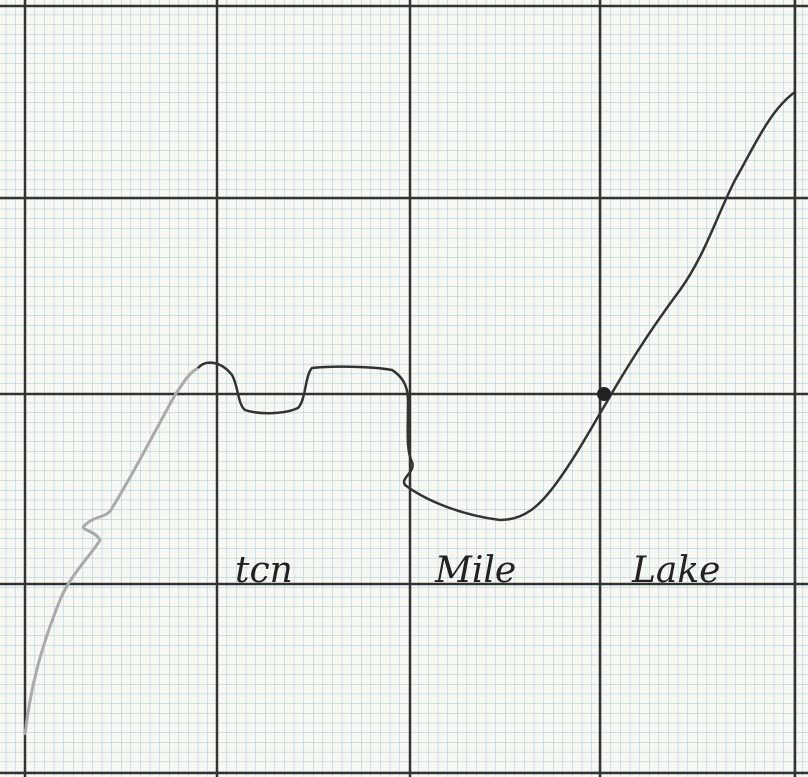  What do you see at coordinates (111, 551) in the screenshot?
I see `shore-gray` at bounding box center [111, 551].